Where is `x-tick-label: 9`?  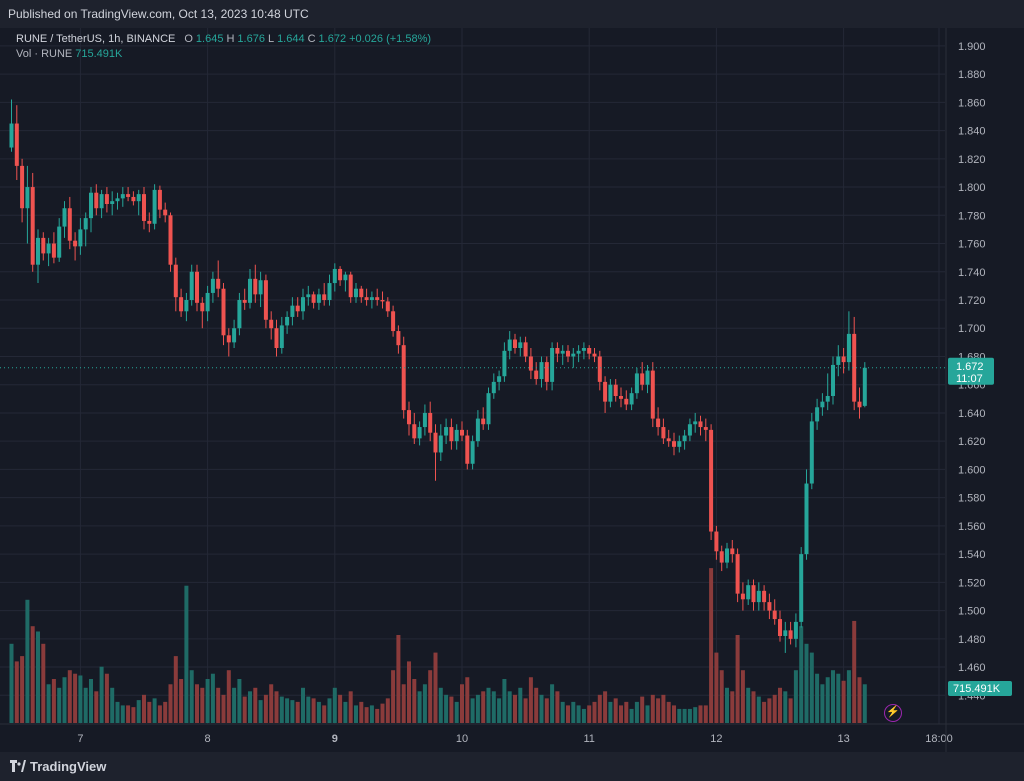
x-tick-label: 9 is located at coordinates (335, 739).